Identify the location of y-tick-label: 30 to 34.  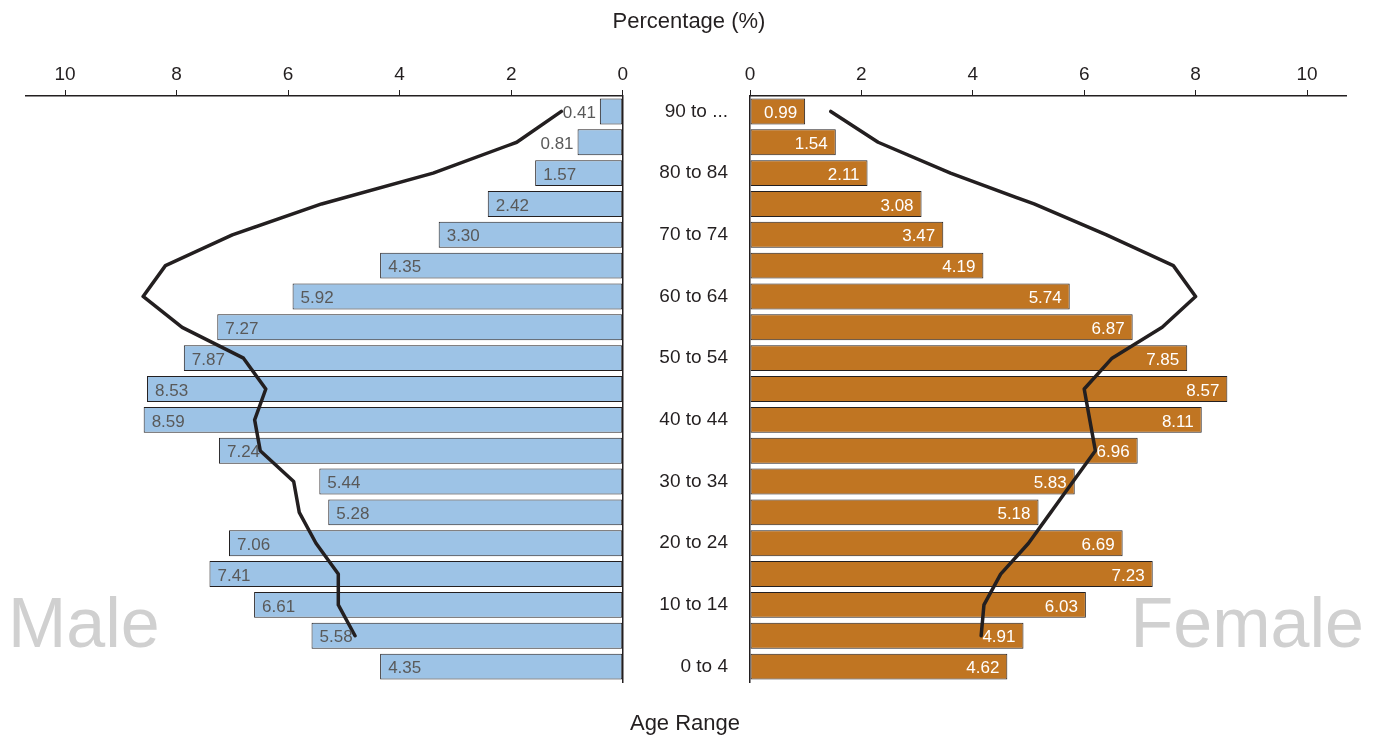
(694, 480).